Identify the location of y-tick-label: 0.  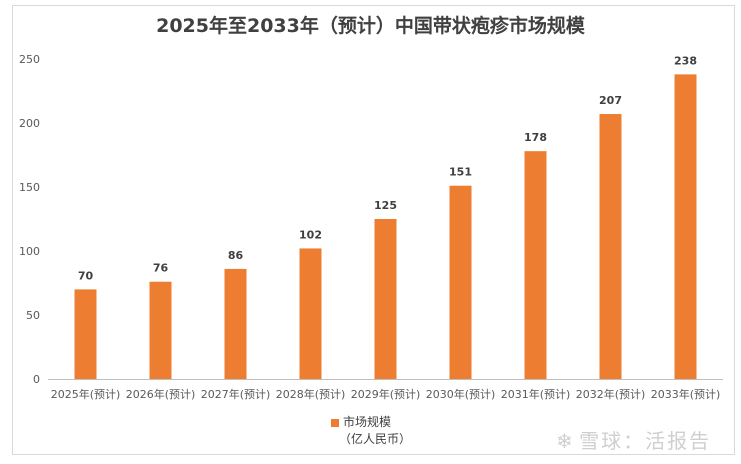
(36, 379).